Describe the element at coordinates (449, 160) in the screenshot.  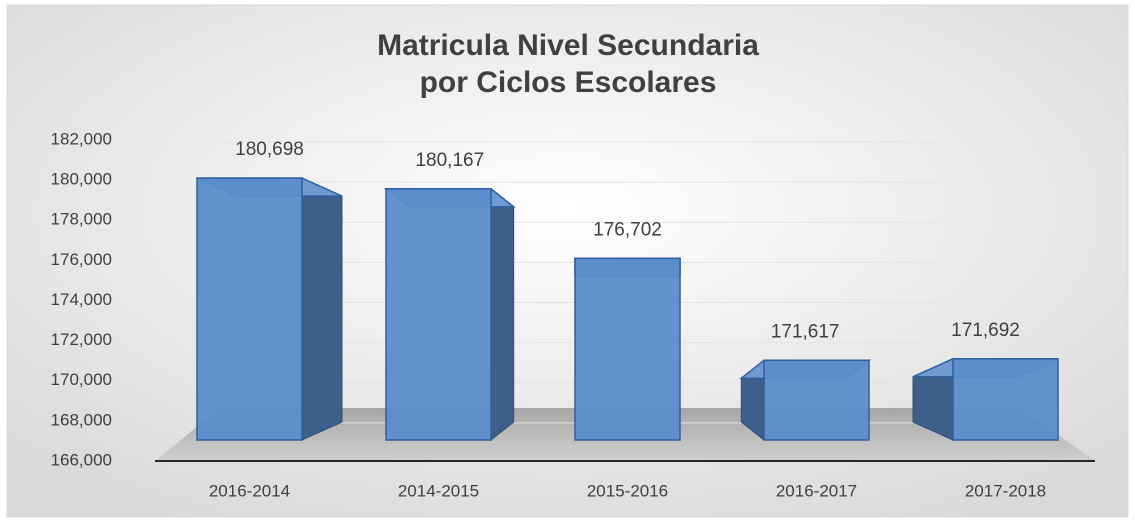
I see `value-label: 180,167` at that location.